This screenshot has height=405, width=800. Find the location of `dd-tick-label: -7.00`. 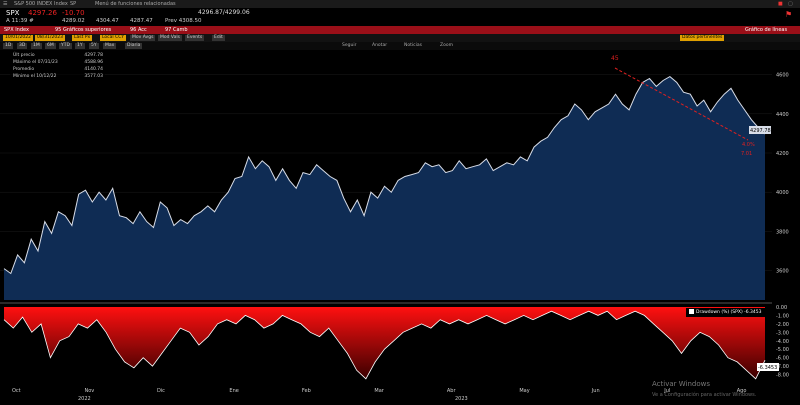

dd-tick-label: -7.00 is located at coordinates (782, 367).